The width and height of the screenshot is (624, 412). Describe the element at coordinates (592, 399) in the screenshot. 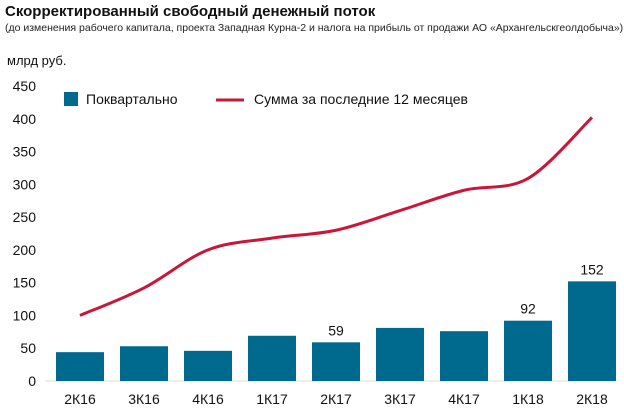

I see `x-tick-label: 2К18` at that location.